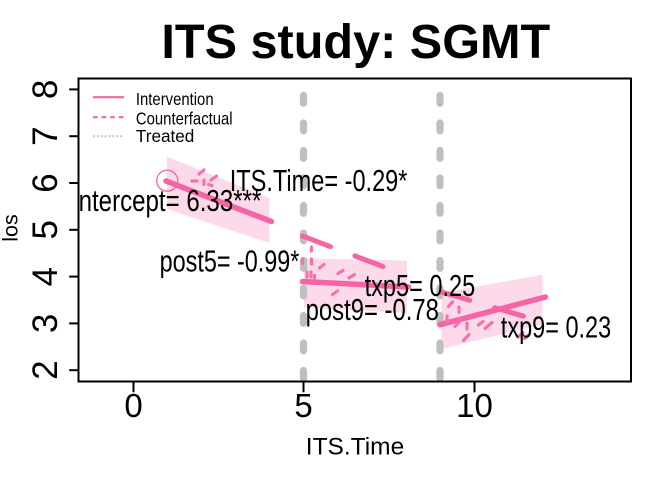 The width and height of the screenshot is (672, 480). Describe the element at coordinates (230, 260) in the screenshot. I see `svg-text: post5= -0.99*` at that location.